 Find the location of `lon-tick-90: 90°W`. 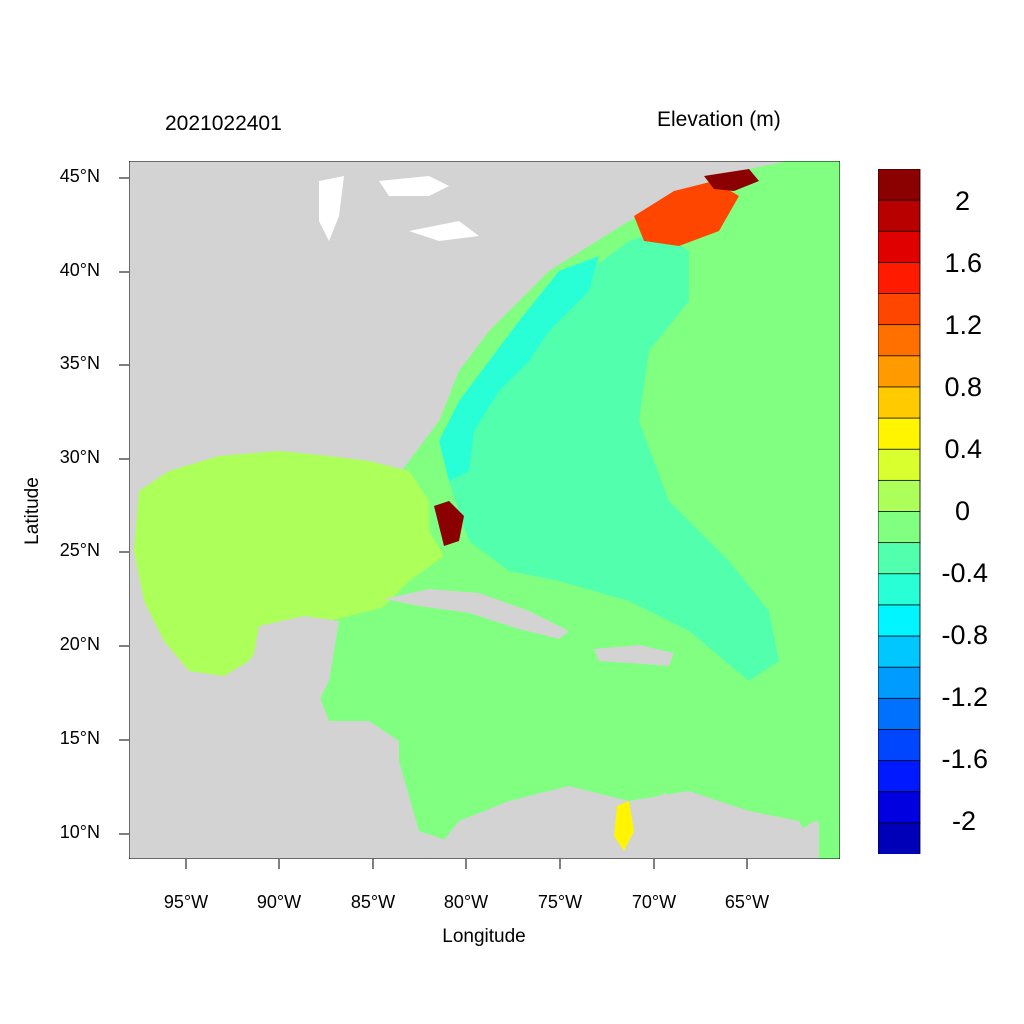

lon-tick-90: 90°W is located at coordinates (279, 902).